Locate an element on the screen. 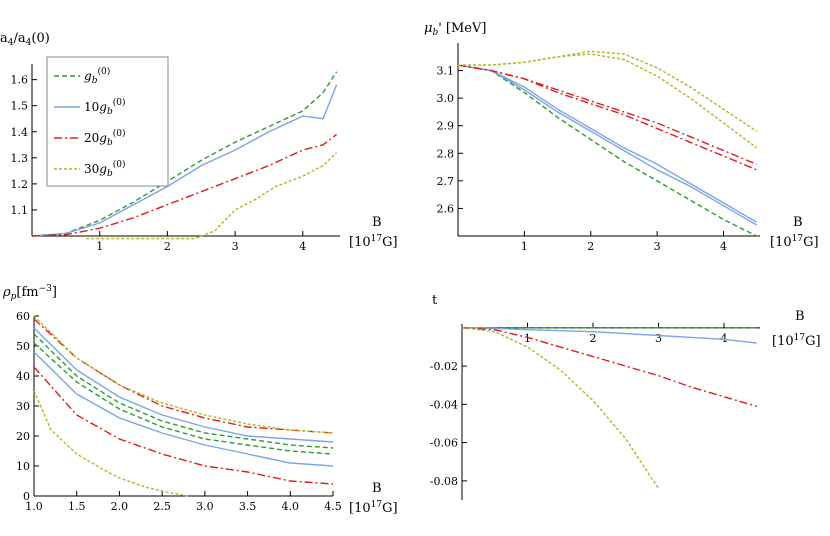 The image size is (830, 536). mu-ytick: 2.8 is located at coordinates (450, 153).